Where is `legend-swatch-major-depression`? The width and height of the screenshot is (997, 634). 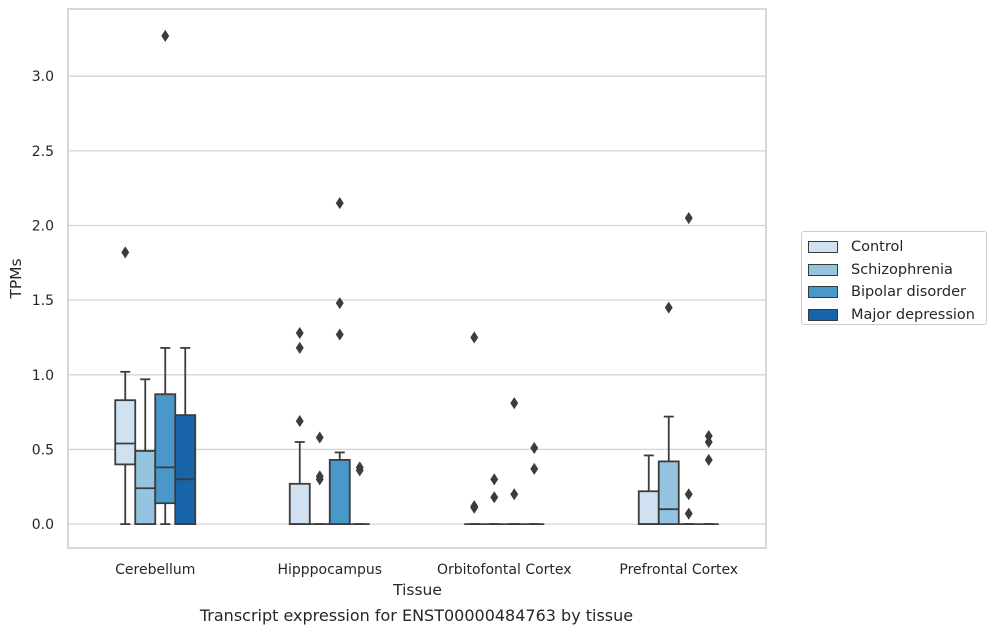
legend-swatch-major-depression is located at coordinates (823, 314).